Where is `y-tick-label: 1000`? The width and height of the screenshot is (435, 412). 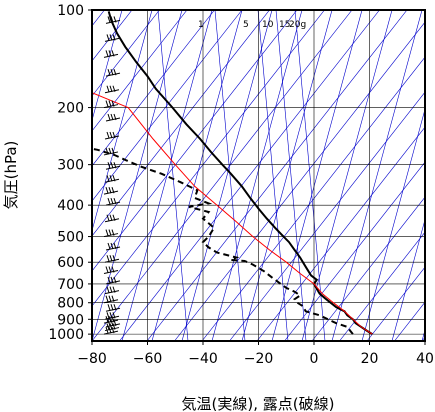
y-tick-label: 1000 is located at coordinates (66, 335).